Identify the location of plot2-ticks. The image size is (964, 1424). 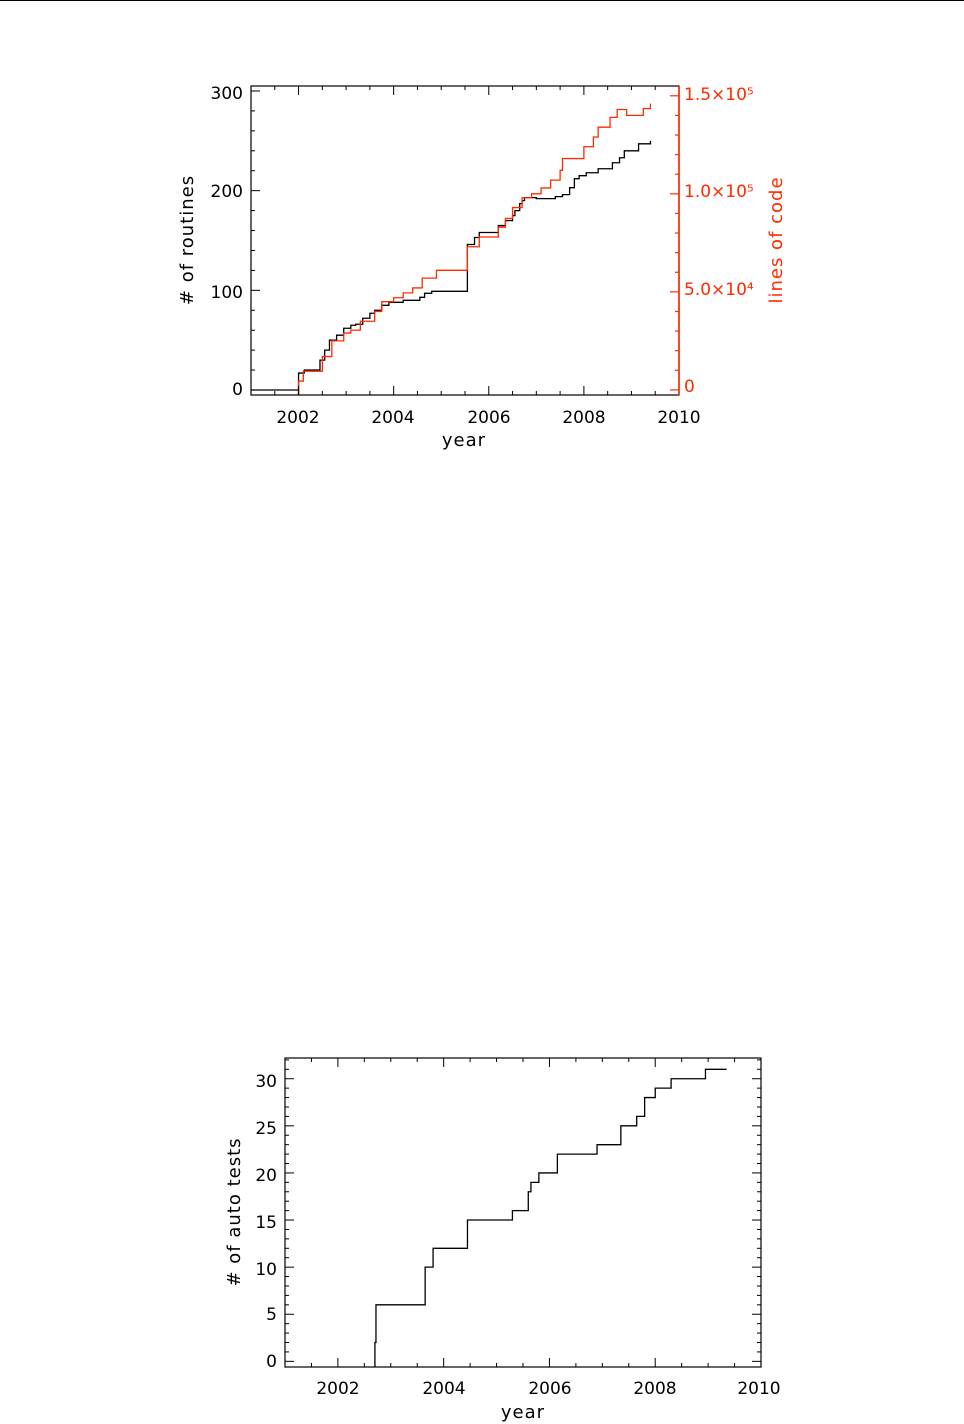
(523, 1212).